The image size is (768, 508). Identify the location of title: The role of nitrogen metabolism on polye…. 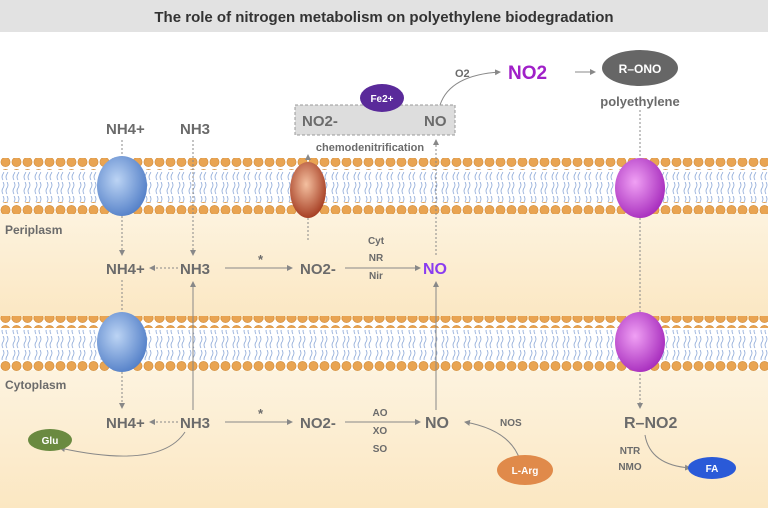
(383, 17).